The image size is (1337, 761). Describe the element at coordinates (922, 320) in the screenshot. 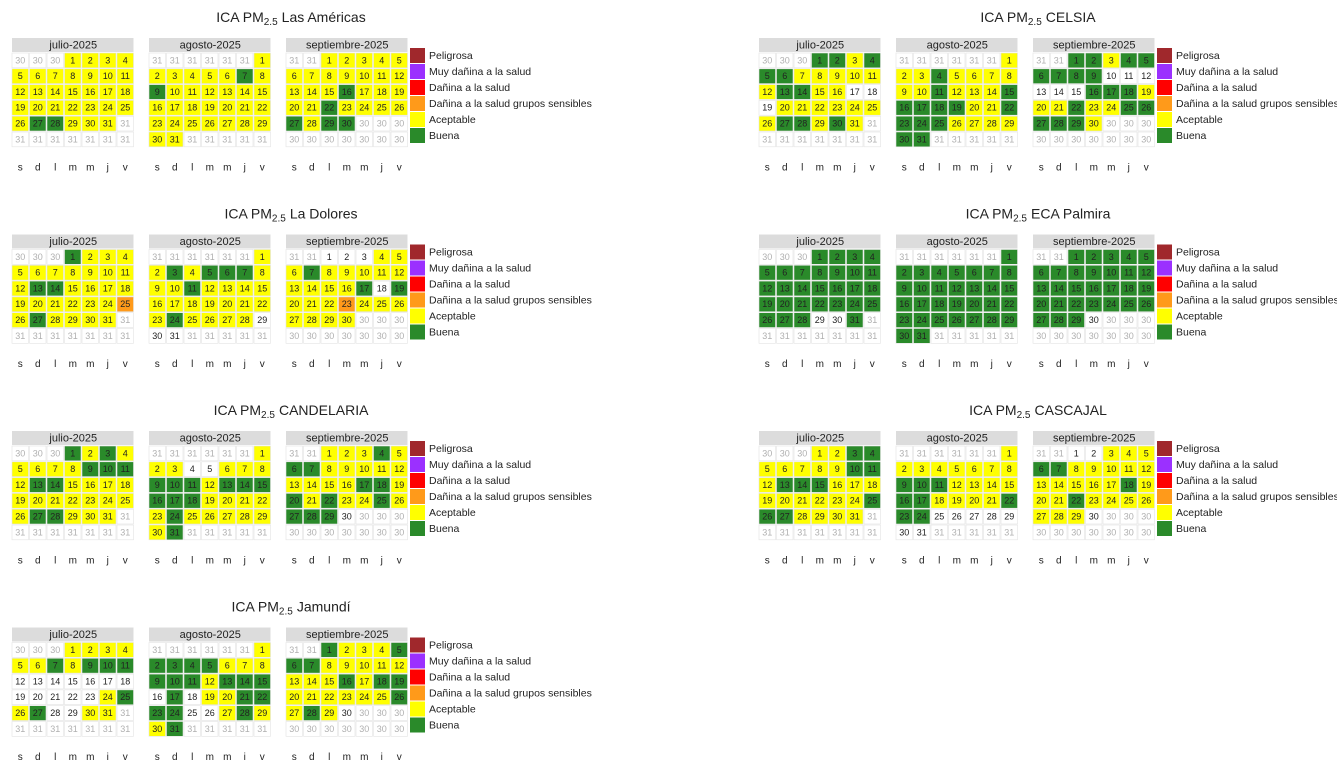

I see `day-number: 24` at that location.